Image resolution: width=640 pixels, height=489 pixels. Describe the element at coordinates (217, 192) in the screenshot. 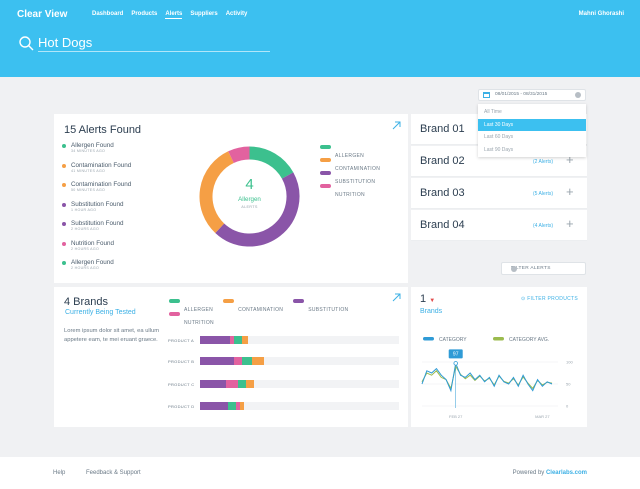

I see `donut-segment-contamination` at that location.